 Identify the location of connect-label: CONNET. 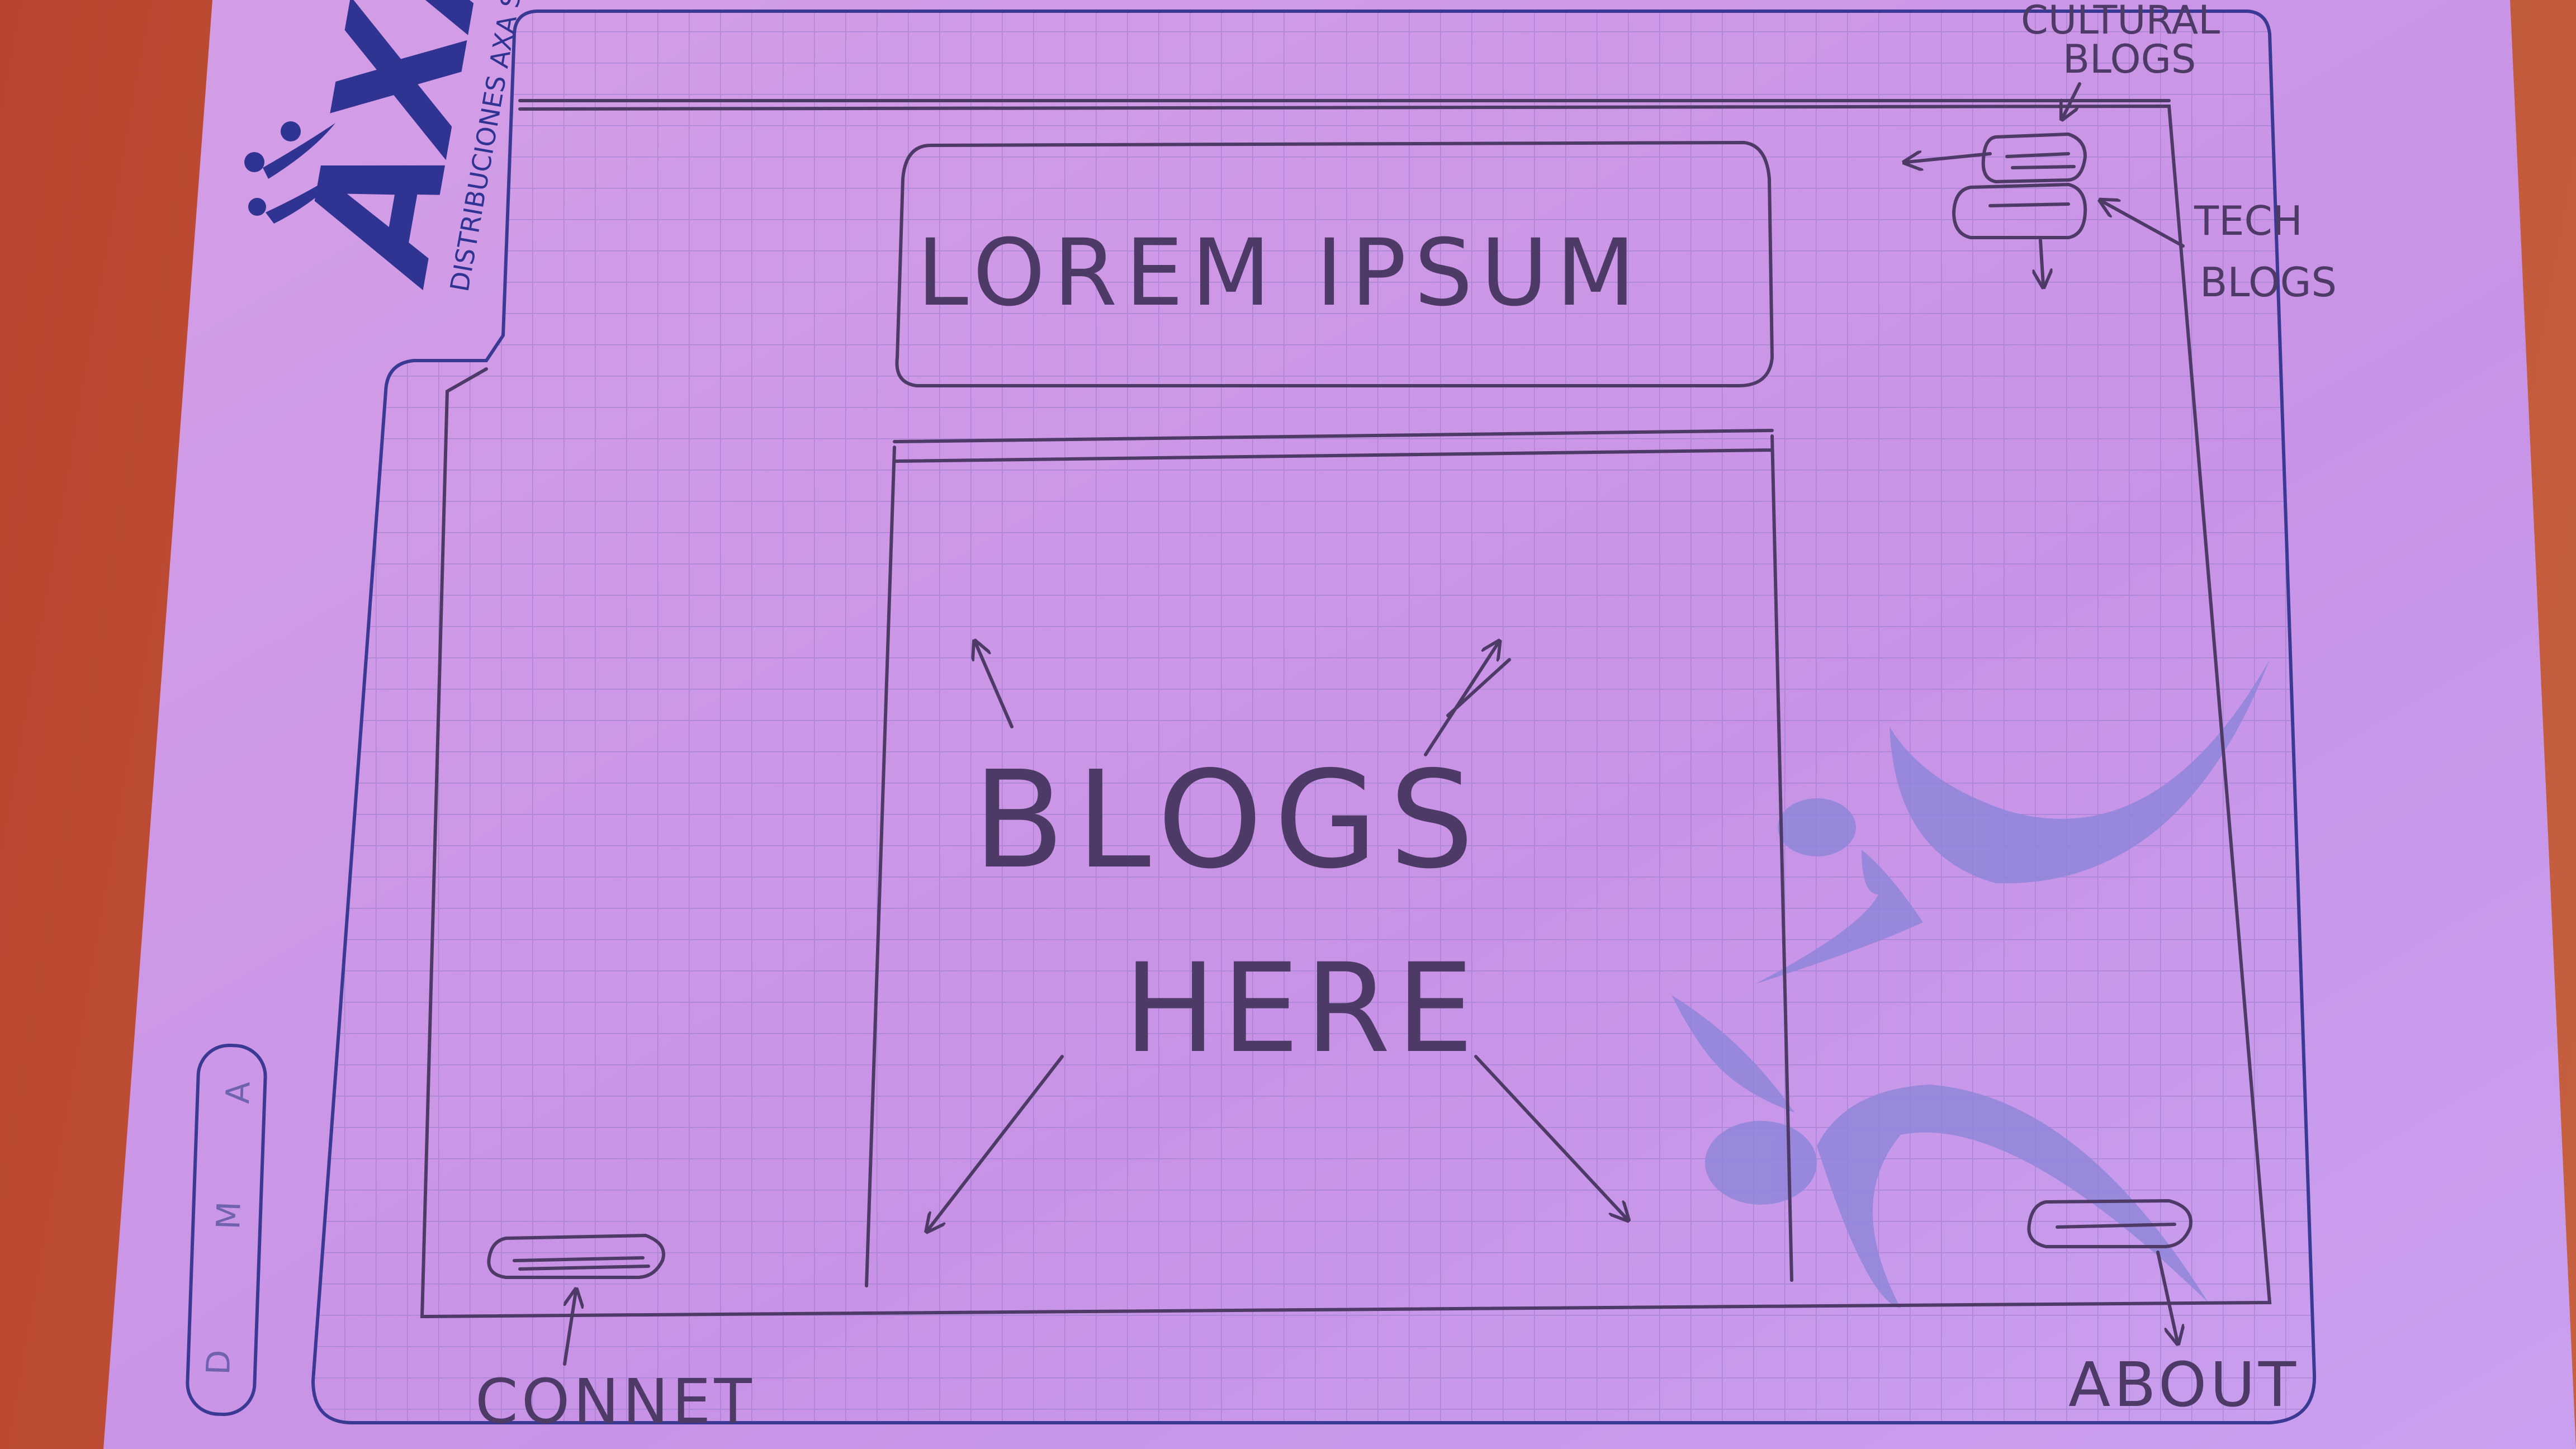
(615, 1401).